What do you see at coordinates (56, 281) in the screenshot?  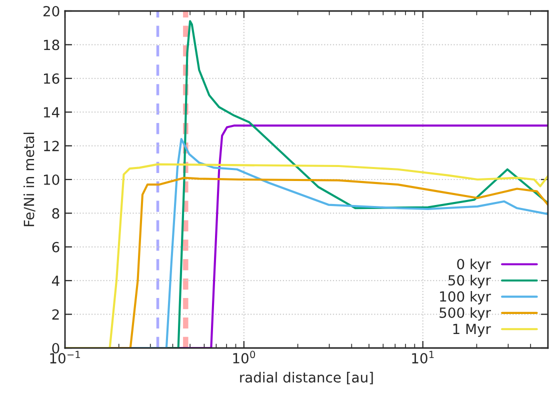 I see `y-tick-label: 4` at bounding box center [56, 281].